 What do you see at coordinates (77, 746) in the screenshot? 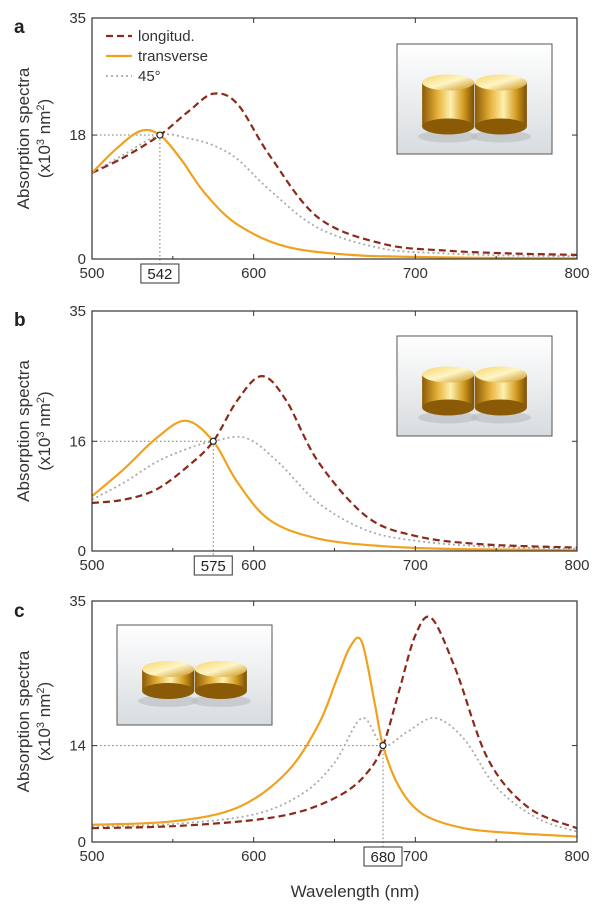
I see `y-tick-label: 14` at bounding box center [77, 746].